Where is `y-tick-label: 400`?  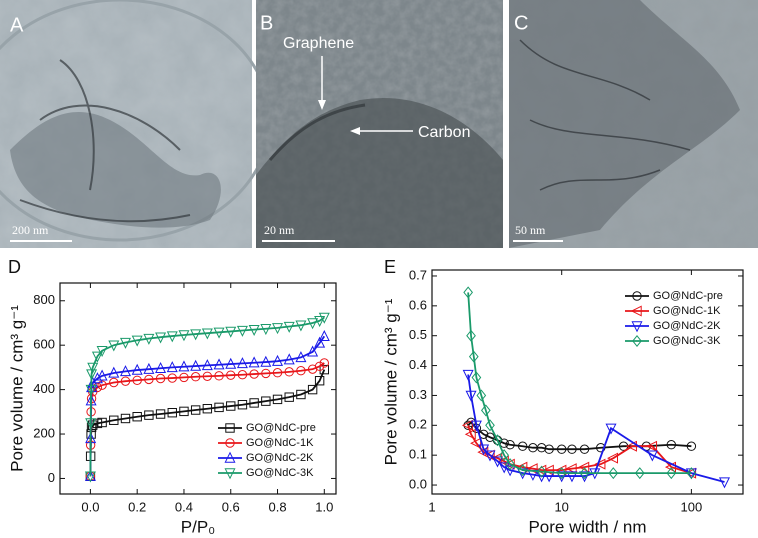 y-tick-label: 400 is located at coordinates (44, 388).